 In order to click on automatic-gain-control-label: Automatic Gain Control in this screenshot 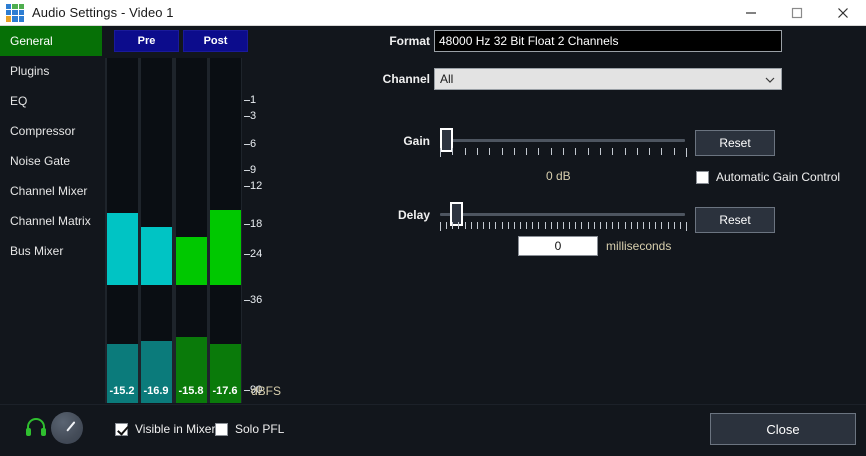, I will do `click(778, 177)`.